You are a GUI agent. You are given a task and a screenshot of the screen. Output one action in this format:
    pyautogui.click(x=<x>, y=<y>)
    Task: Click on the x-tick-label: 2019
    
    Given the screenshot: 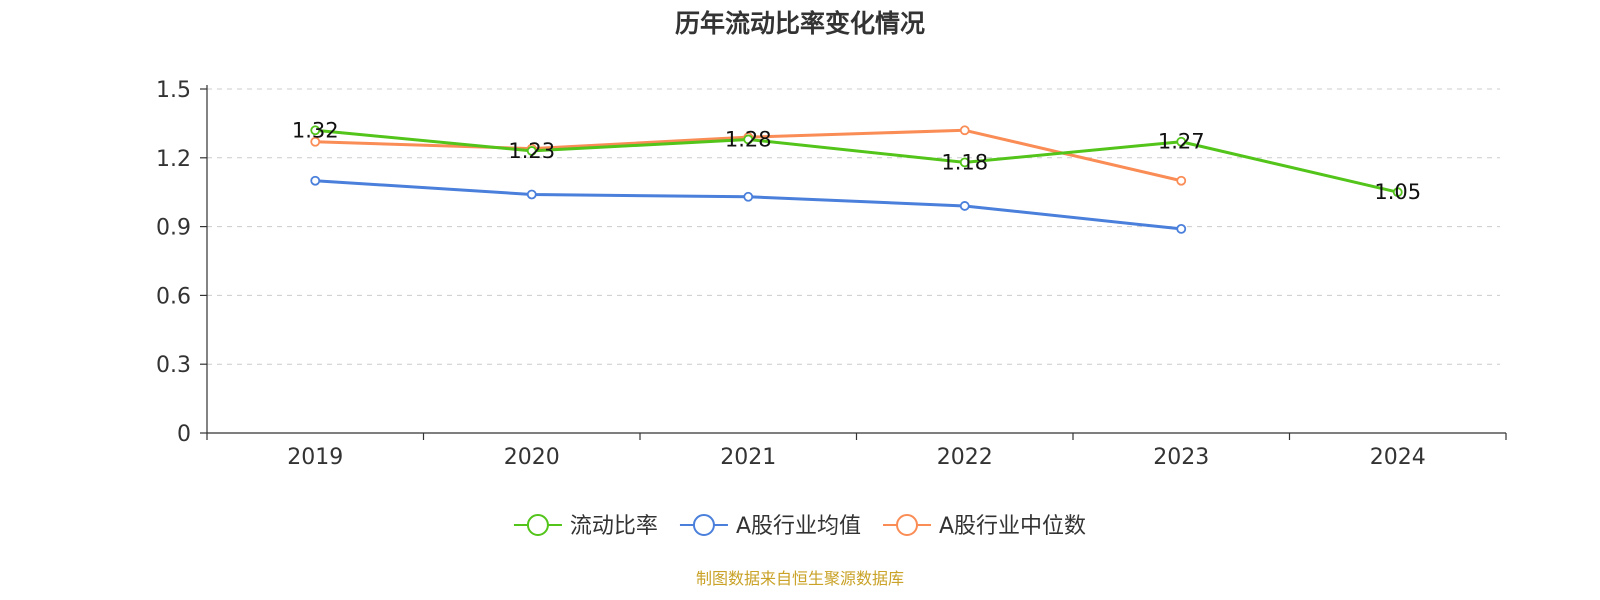 What is the action you would take?
    pyautogui.click(x=315, y=457)
    